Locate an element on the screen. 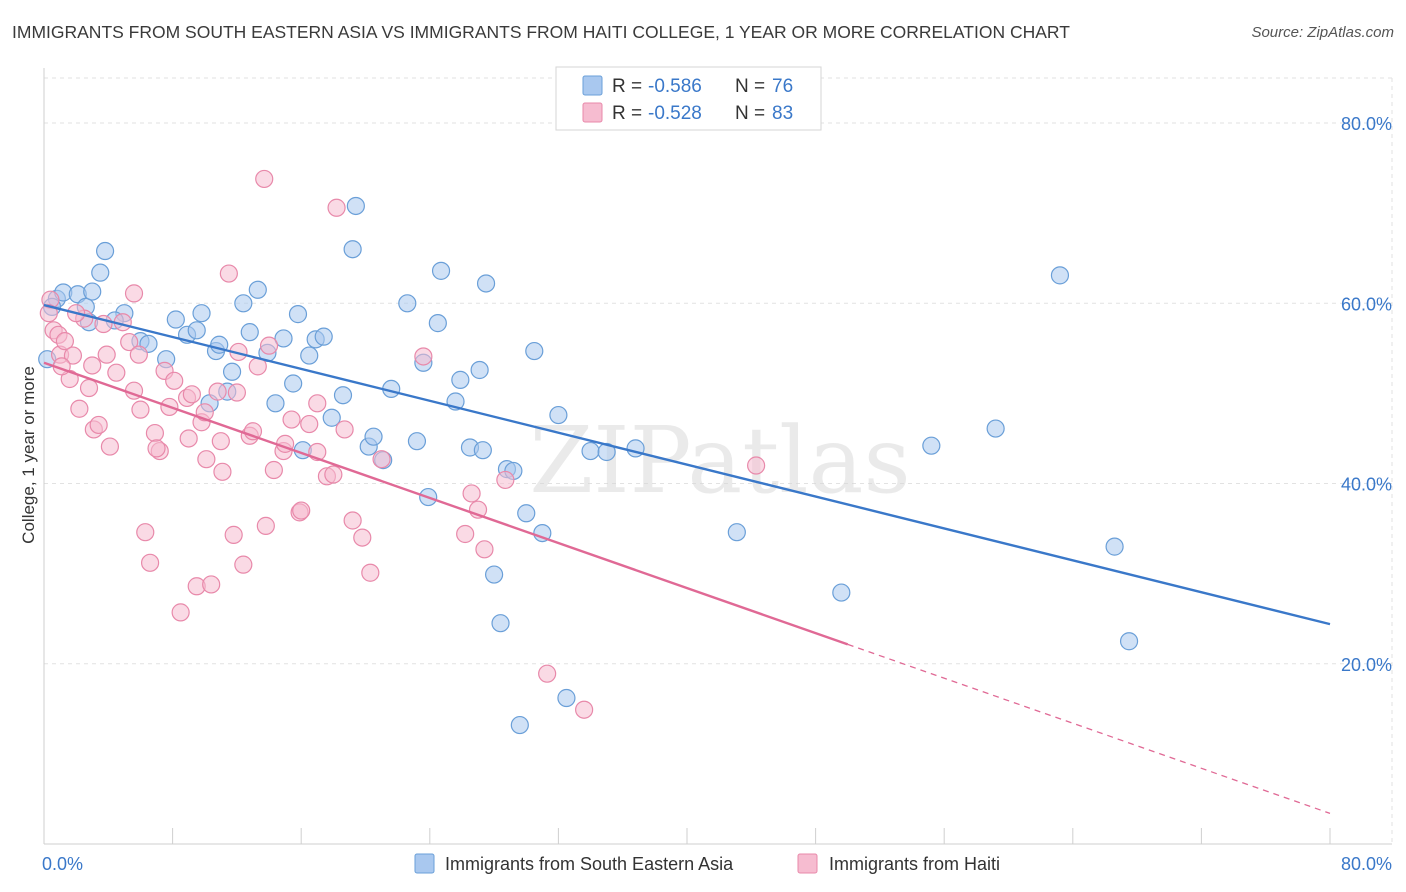  bottom-legend-label-2: Immigrants from Haiti is located at coordinates (914, 864).